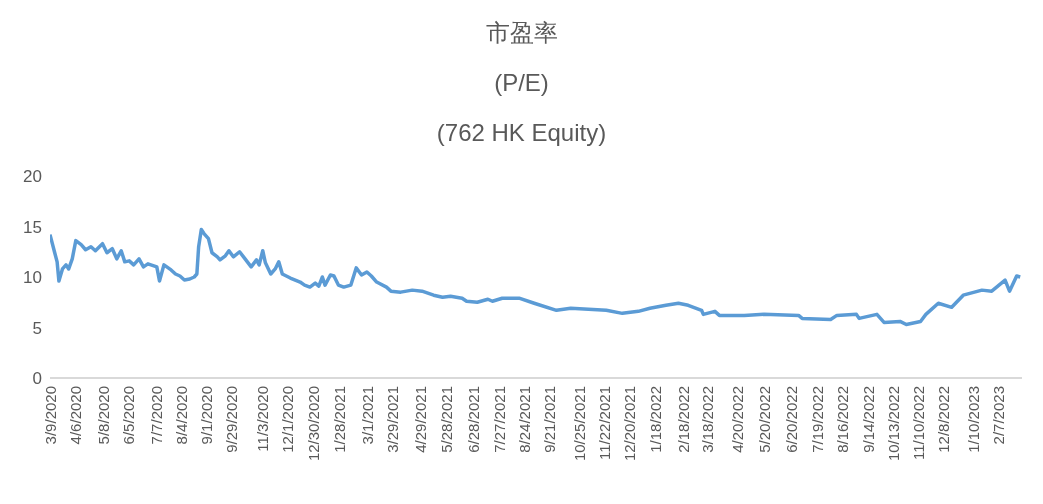  What do you see at coordinates (525, 419) in the screenshot?
I see `x-tick-label: 8/24/2021` at bounding box center [525, 419].